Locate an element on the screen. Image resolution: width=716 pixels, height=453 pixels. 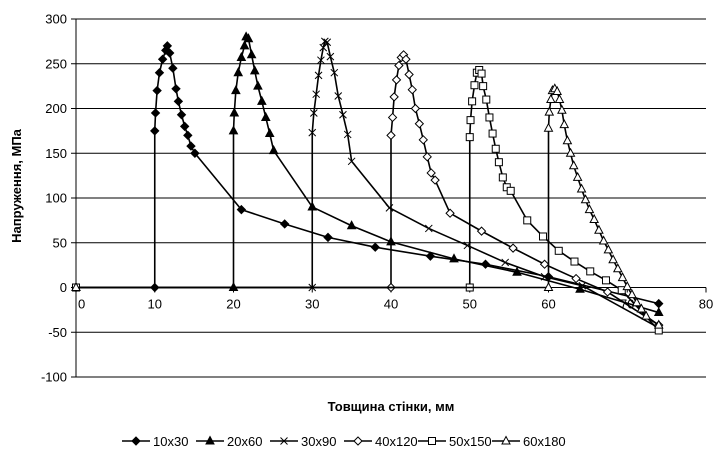
legend-marker-30x90 is located at coordinates (284, 441).